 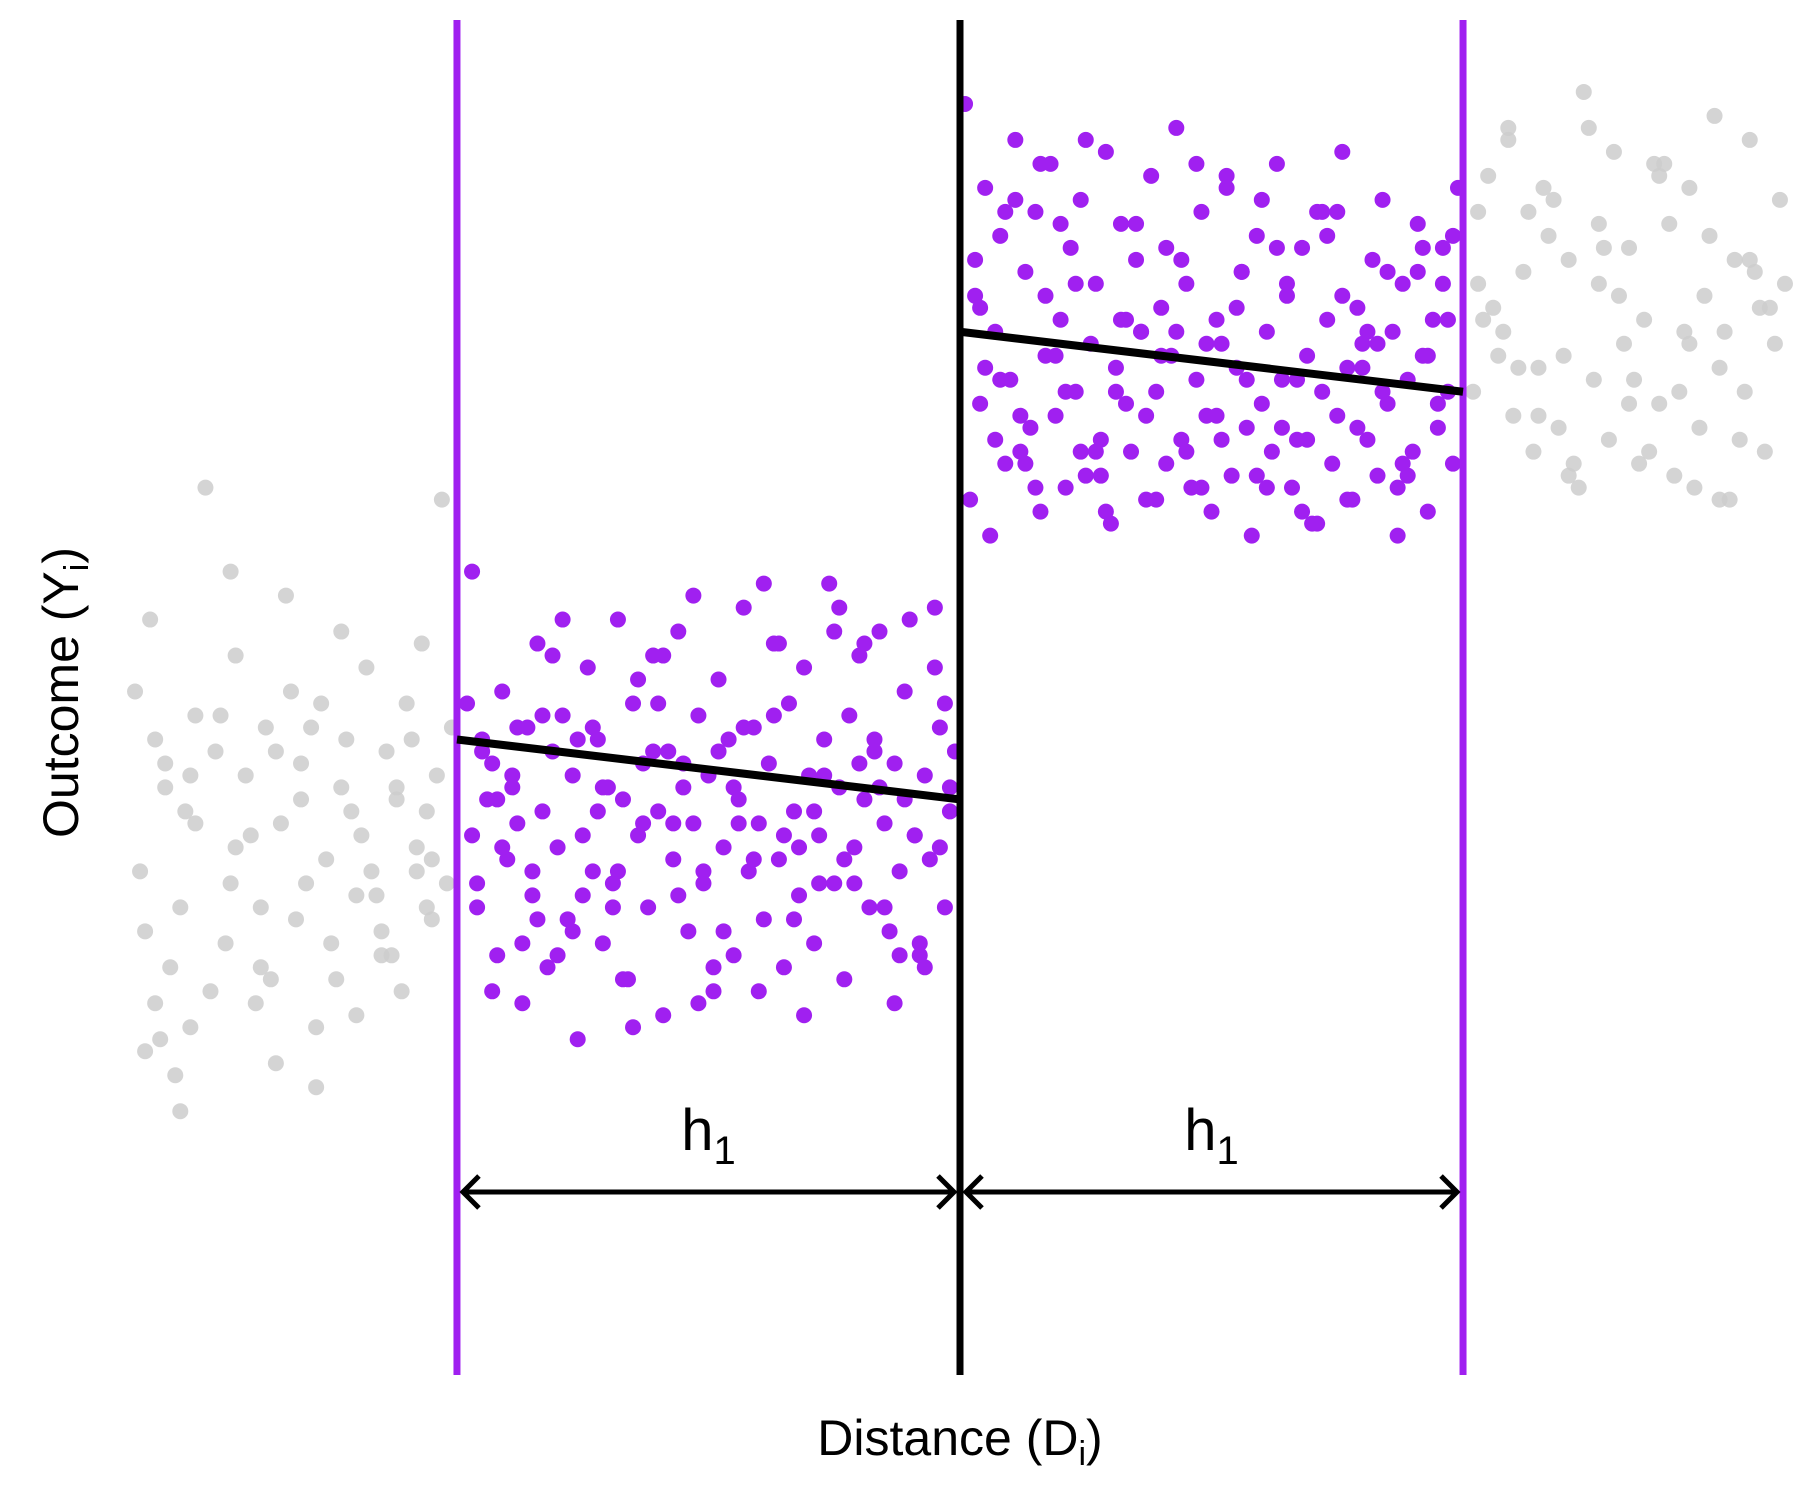 What do you see at coordinates (1211, 1192) in the screenshot?
I see `bandwidth-arrow-right` at bounding box center [1211, 1192].